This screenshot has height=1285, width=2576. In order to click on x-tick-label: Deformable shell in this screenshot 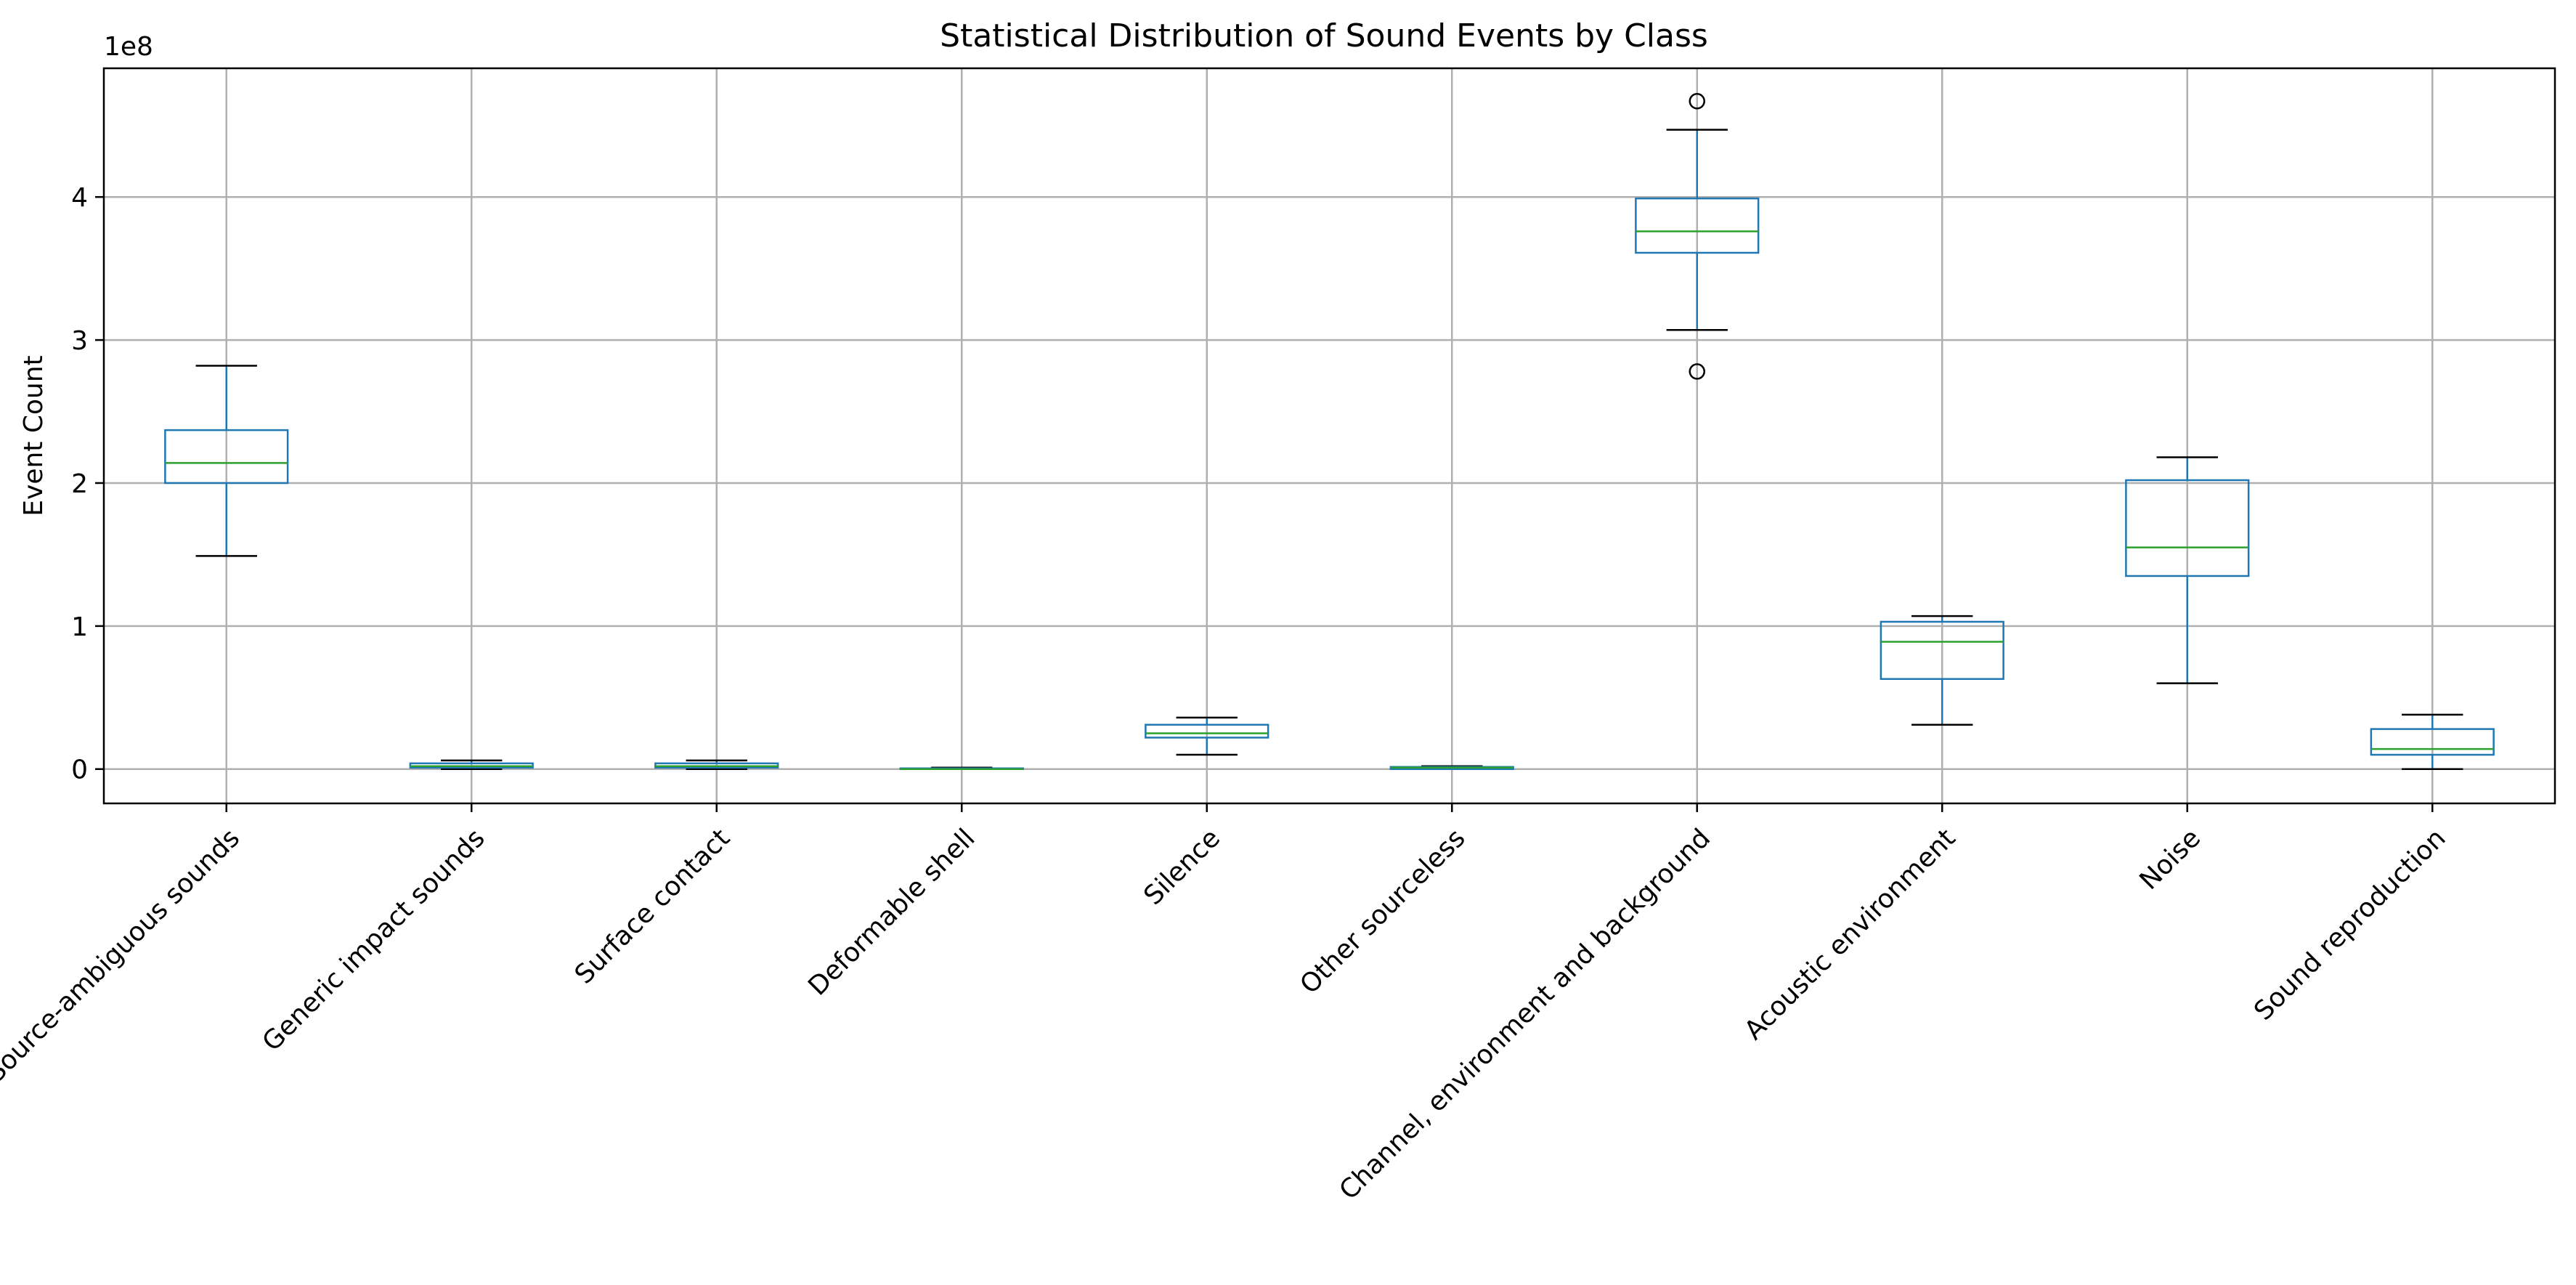, I will do `click(891, 912)`.